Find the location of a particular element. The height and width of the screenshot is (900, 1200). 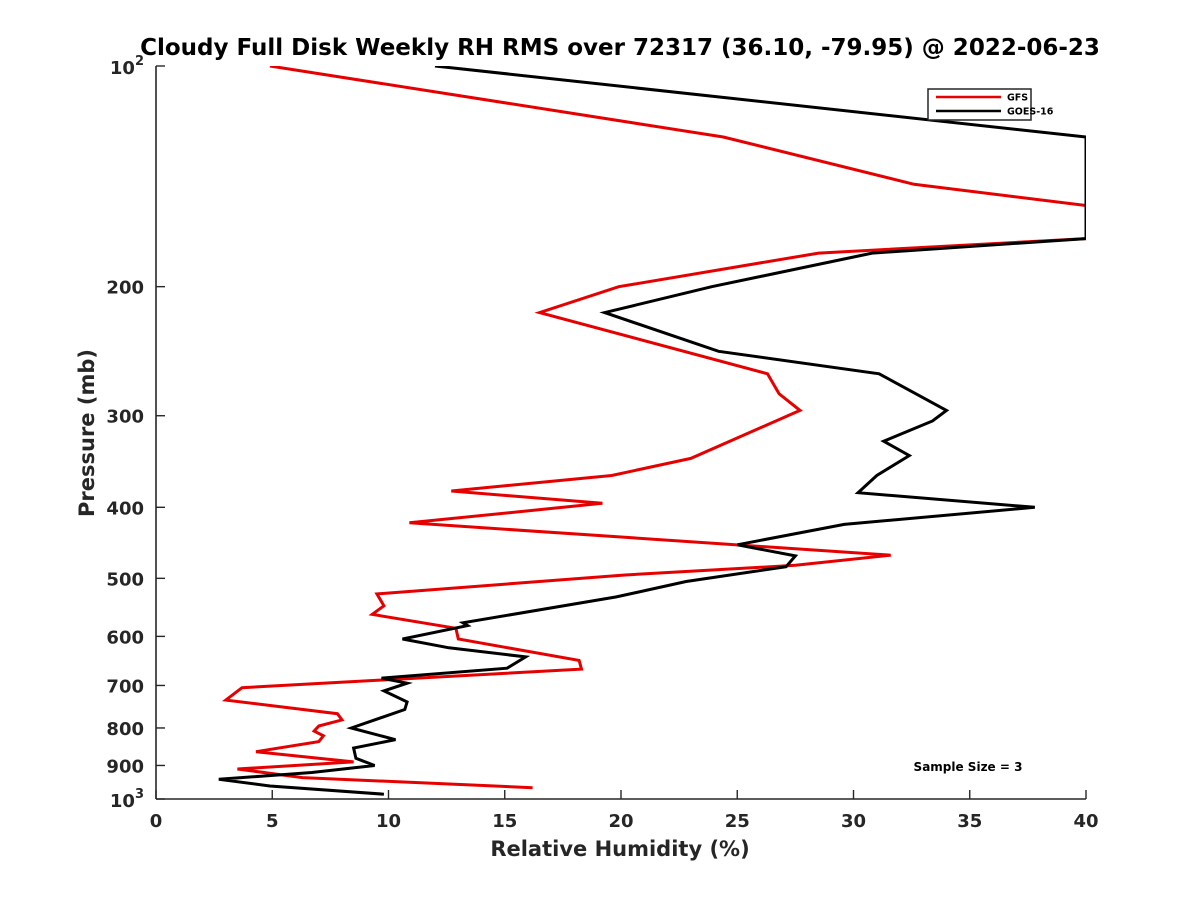

x-tick-label: 0 is located at coordinates (156, 821).